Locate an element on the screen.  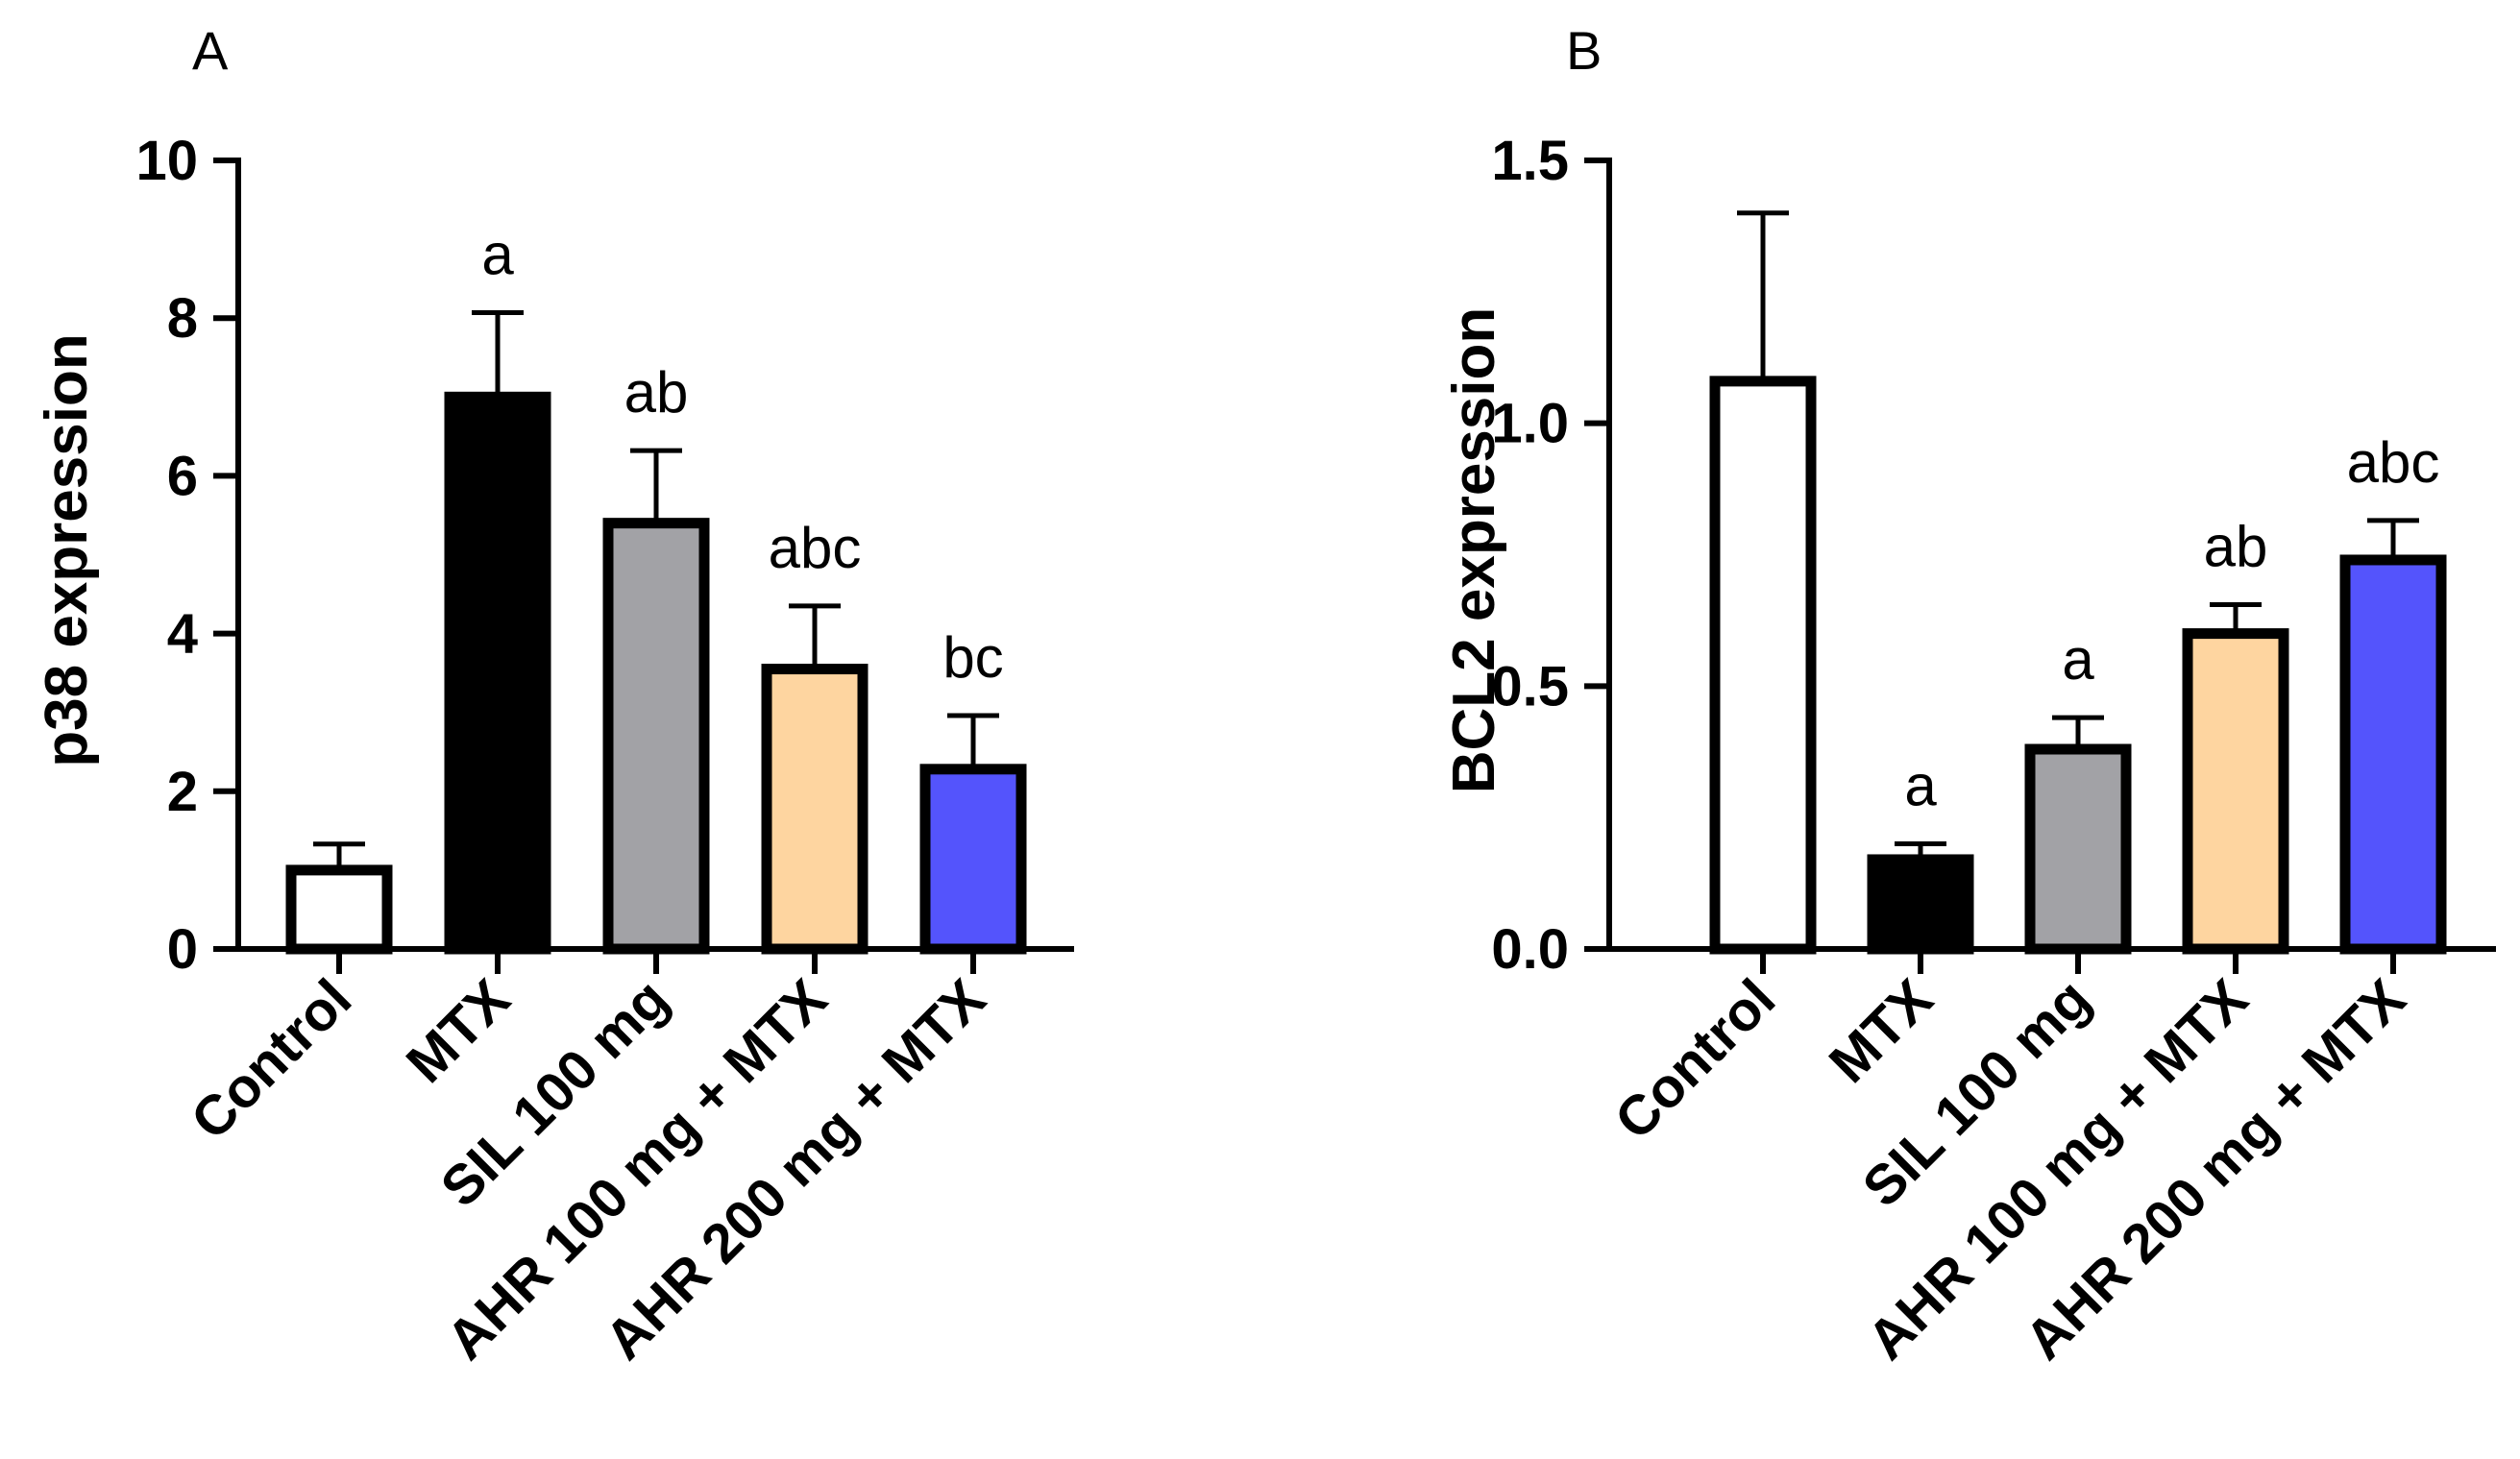
panel-a-y-tick-label: 0 is located at coordinates (183, 949).